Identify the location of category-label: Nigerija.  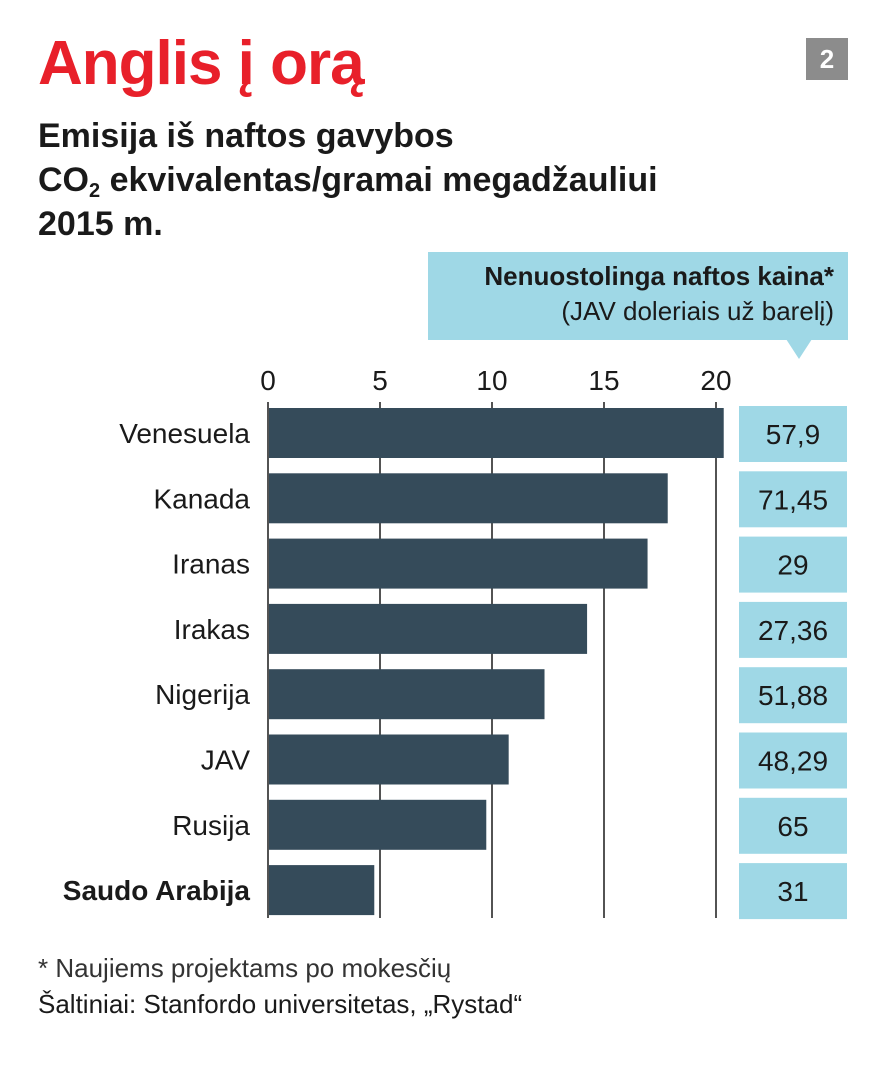
(202, 694).